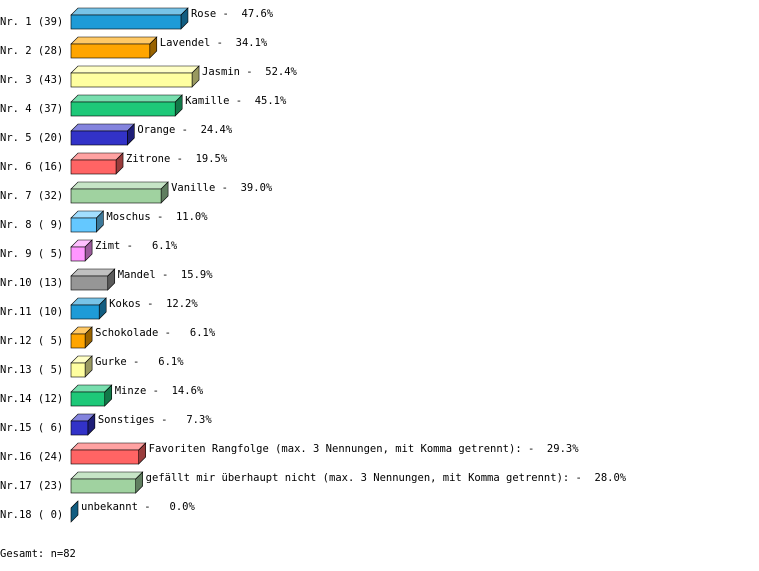 The height and width of the screenshot is (571, 759). I want to click on category-label: Nr. 4 (37), so click(31, 109).